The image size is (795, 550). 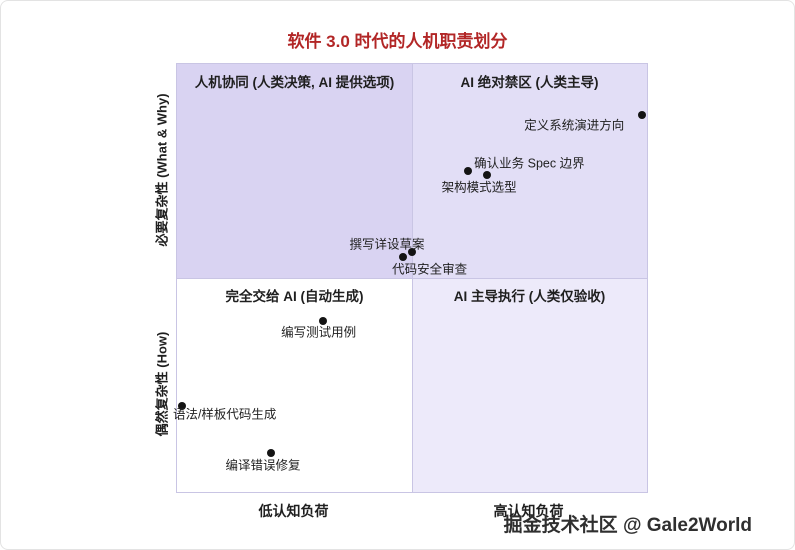 I want to click on quadrant-bottom-left-label: 完全交给 AI (自动生成), so click(x=294, y=296).